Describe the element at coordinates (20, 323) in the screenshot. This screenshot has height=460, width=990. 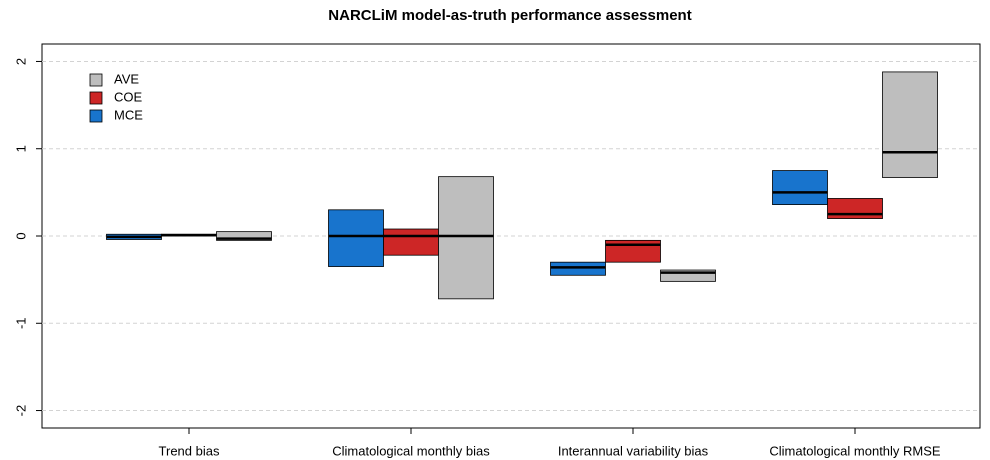
I see `y-tick-label: -1` at that location.